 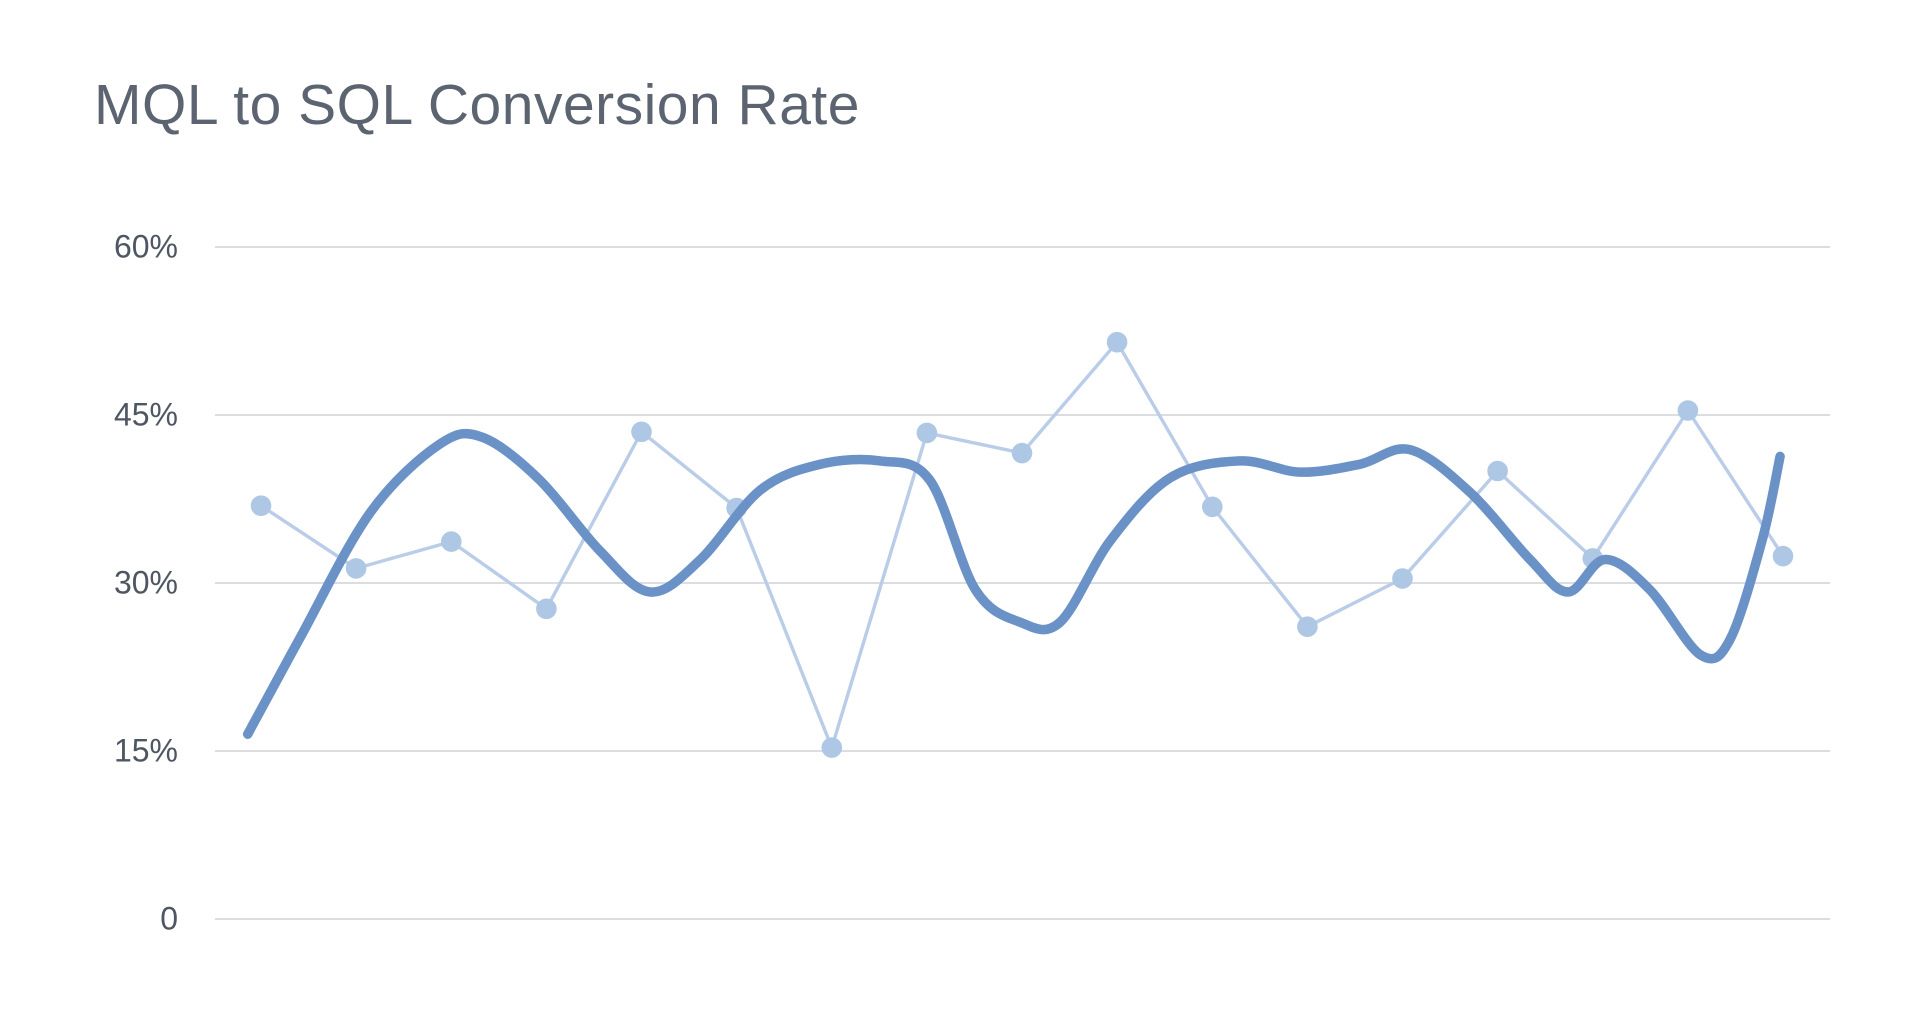 I want to click on chart-title: MQL to SQL Conversion Rate, so click(x=477, y=105).